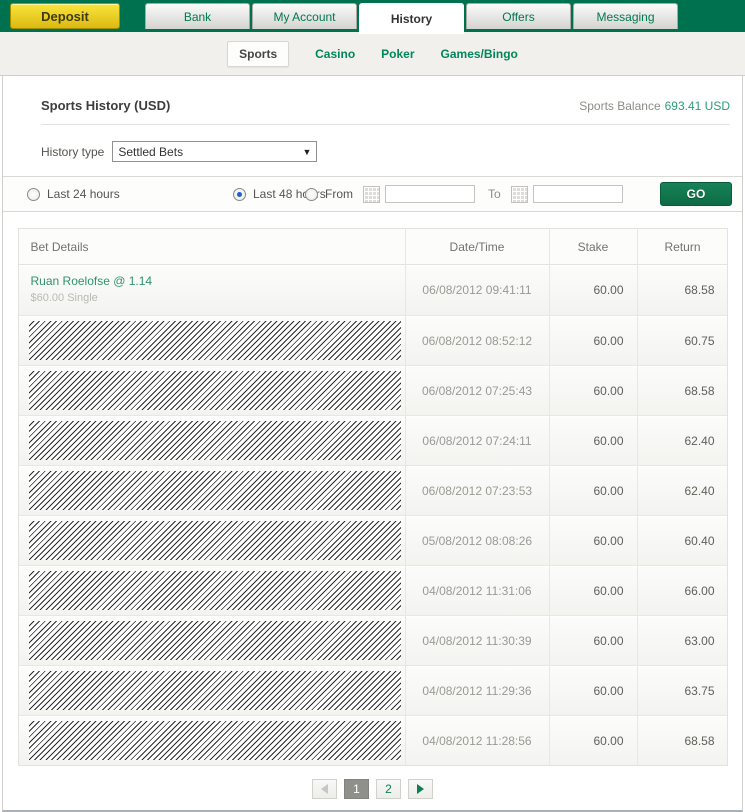 The height and width of the screenshot is (812, 745). I want to click on sports-balance: Sports Balance 693.41 USD, so click(654, 106).